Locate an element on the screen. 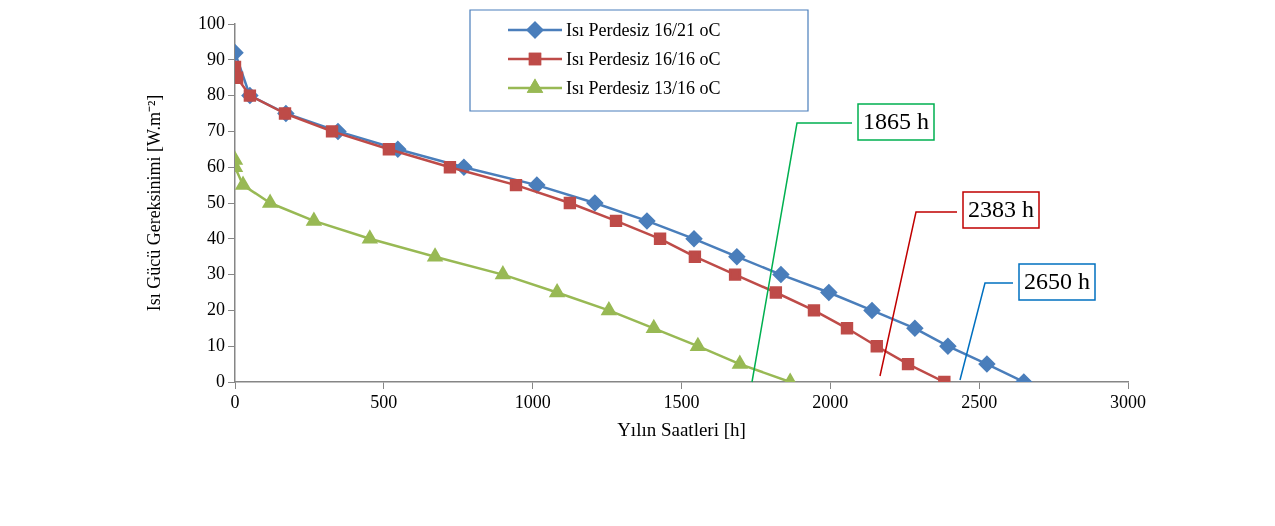 Image resolution: width=1275 pixels, height=526 pixels. x-tick-label: 2000 is located at coordinates (830, 401).